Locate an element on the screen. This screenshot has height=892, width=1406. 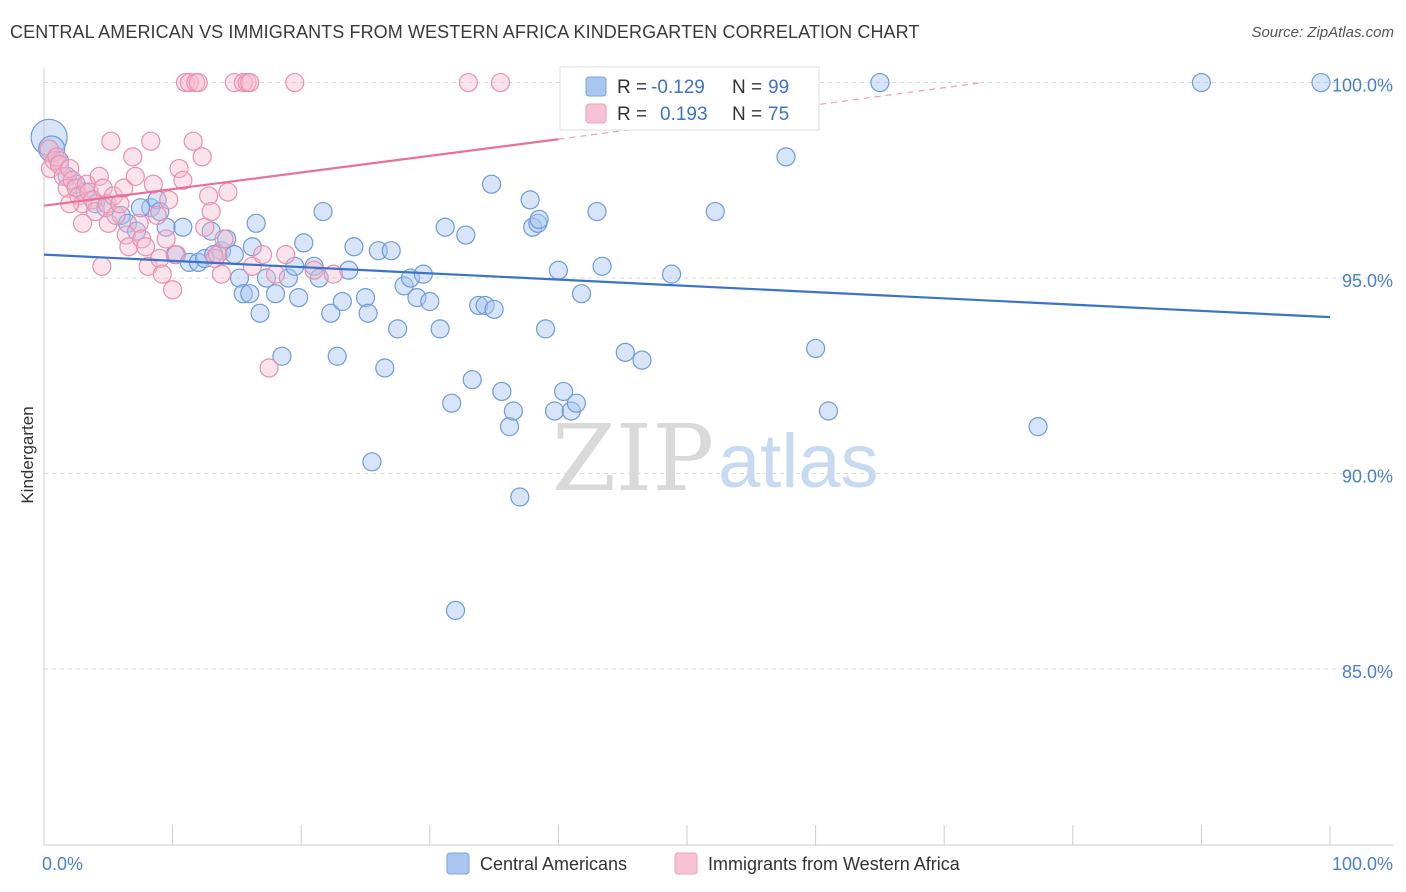
stats-n-value-pink: 75 is located at coordinates (778, 114).